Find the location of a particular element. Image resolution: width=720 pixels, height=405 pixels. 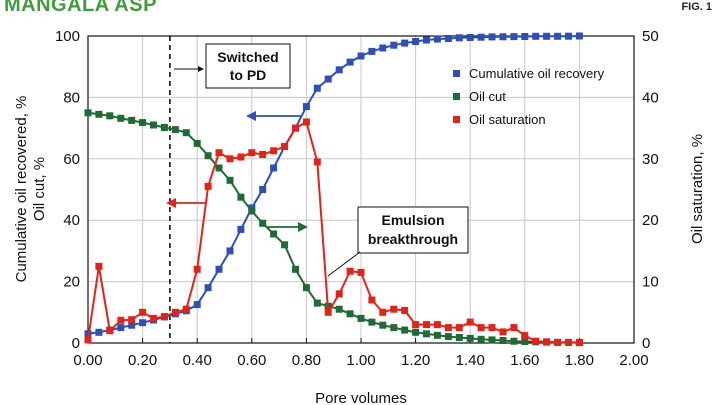

x-tick-label: 0.60 is located at coordinates (251, 360).